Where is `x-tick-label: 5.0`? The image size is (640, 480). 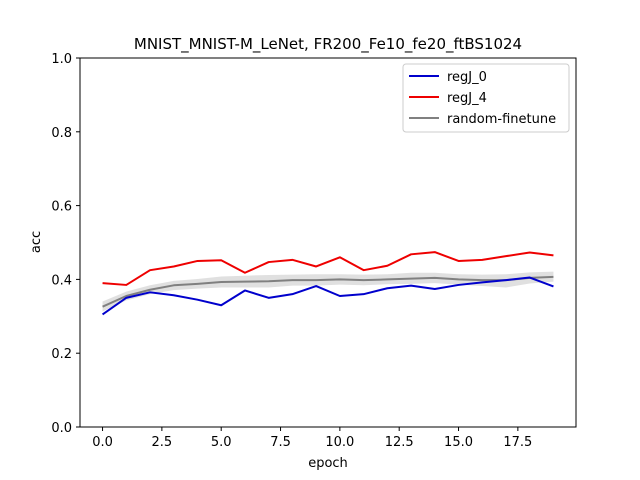
x-tick-label: 5.0 is located at coordinates (221, 442).